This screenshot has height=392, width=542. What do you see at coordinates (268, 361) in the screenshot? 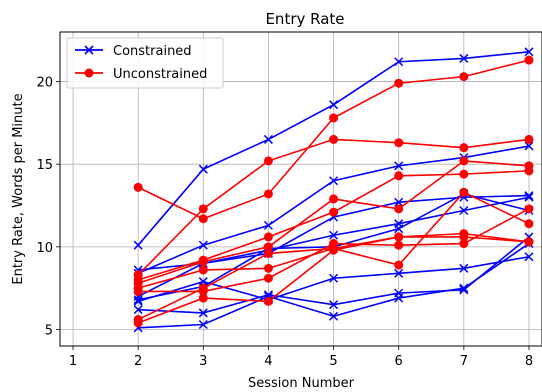
I see `x-tick-label: 4` at bounding box center [268, 361].